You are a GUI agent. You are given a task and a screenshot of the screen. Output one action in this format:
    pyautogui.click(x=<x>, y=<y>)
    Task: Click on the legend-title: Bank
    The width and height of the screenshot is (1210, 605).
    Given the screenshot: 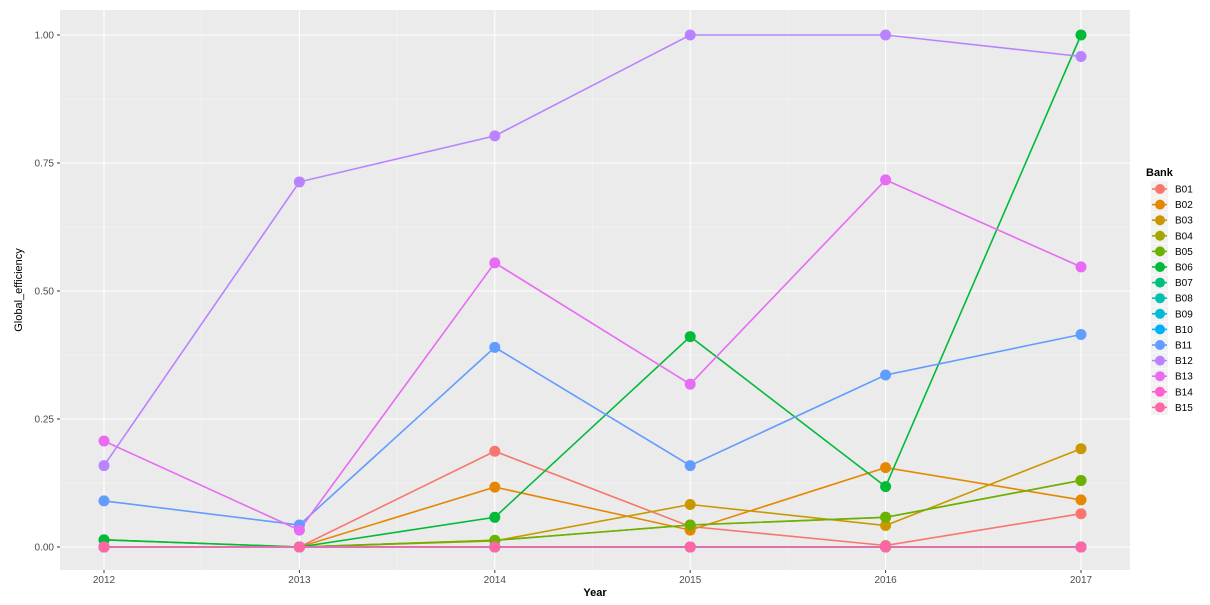 What is the action you would take?
    pyautogui.click(x=1160, y=173)
    